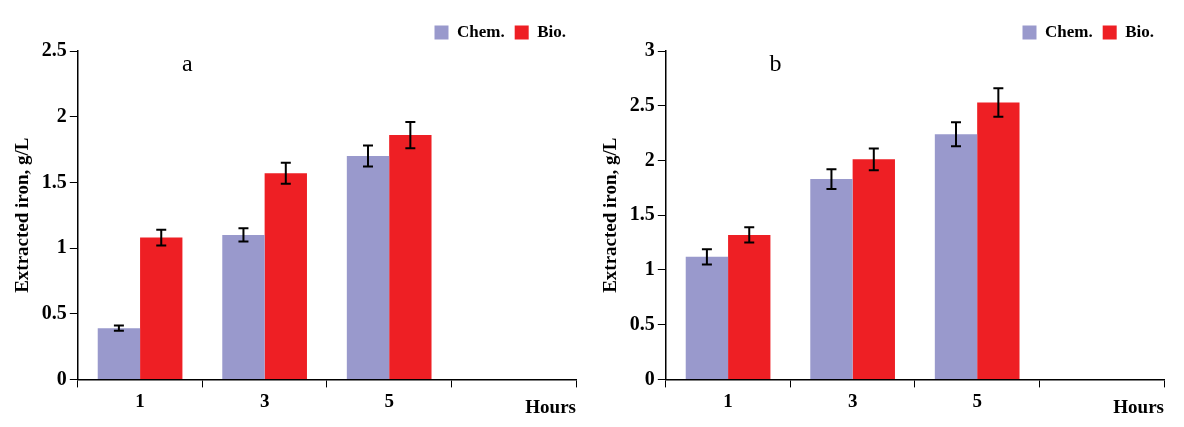 The width and height of the screenshot is (1184, 427). I want to click on y-tick-label: 3, so click(649, 49).